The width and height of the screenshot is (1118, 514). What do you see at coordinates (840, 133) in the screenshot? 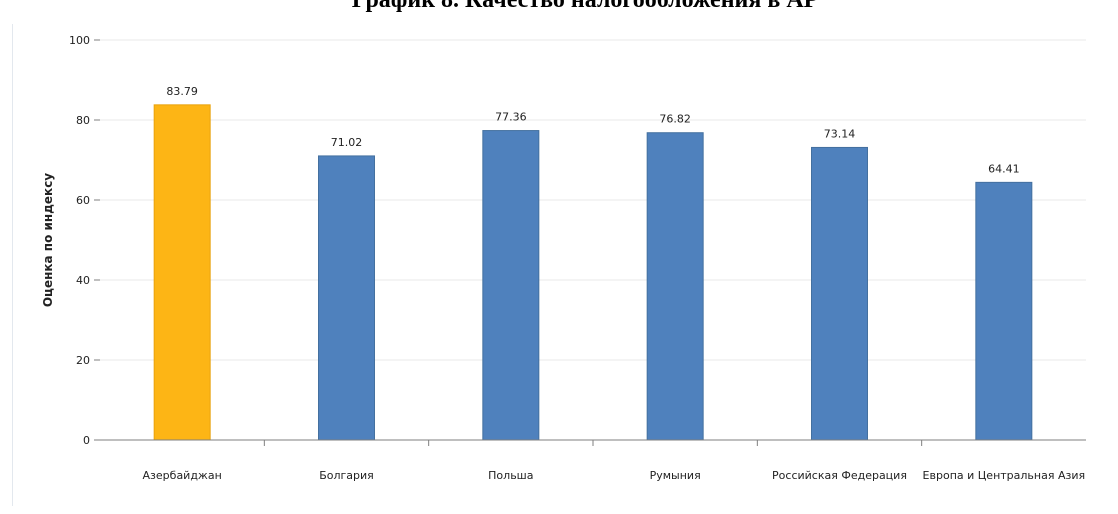
I see `data-label: 73.14` at bounding box center [840, 133].